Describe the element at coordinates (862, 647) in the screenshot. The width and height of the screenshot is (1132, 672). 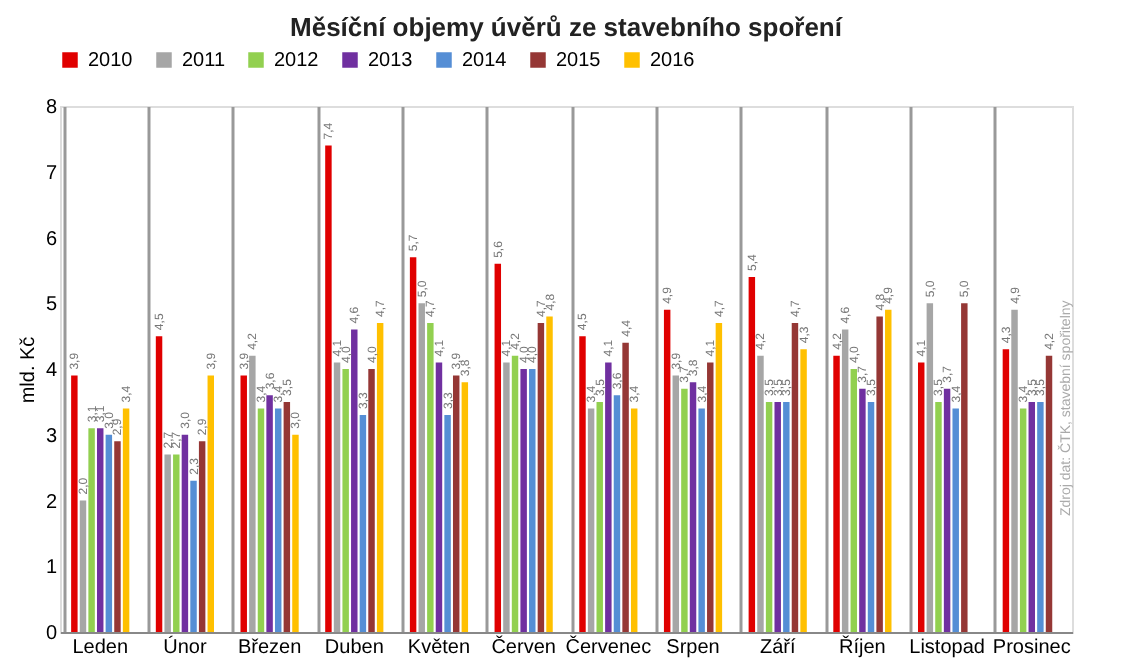
I see `x-tick-label: Říjen` at that location.